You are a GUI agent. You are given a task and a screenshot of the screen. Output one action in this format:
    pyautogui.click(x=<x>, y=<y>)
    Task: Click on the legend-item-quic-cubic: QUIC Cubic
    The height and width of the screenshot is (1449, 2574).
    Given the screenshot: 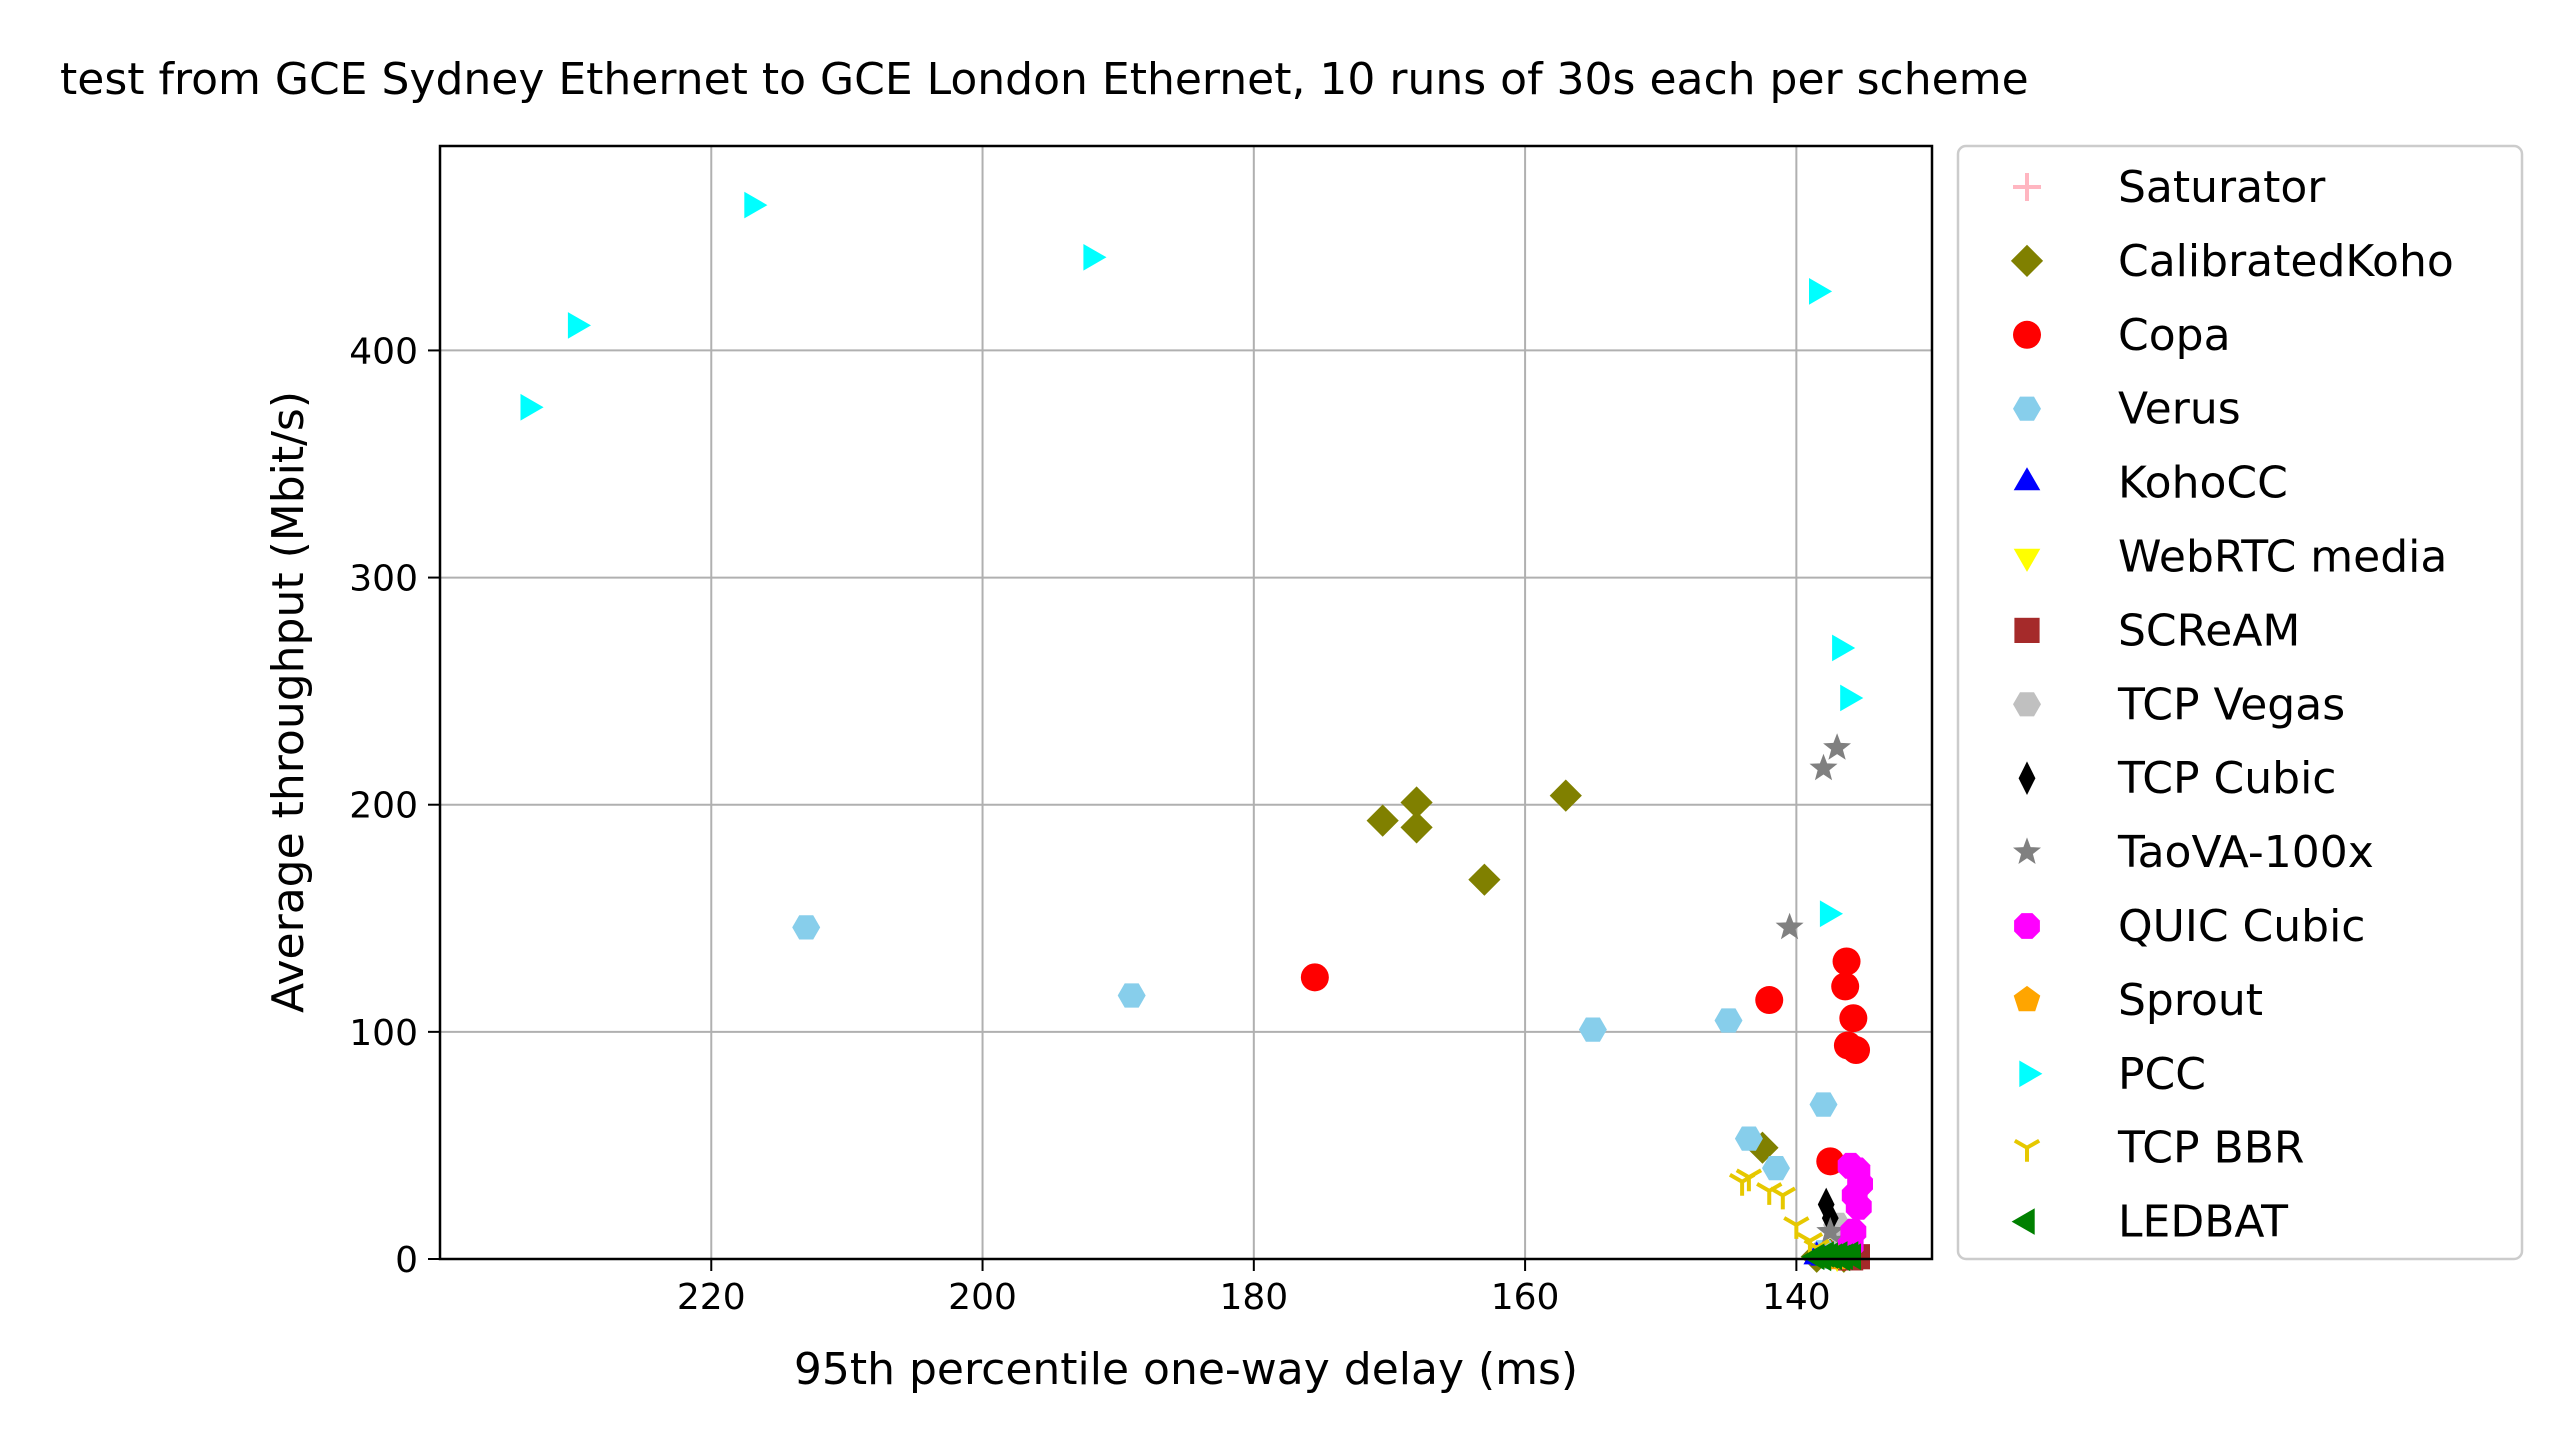 What is the action you would take?
    pyautogui.click(x=2189, y=926)
    